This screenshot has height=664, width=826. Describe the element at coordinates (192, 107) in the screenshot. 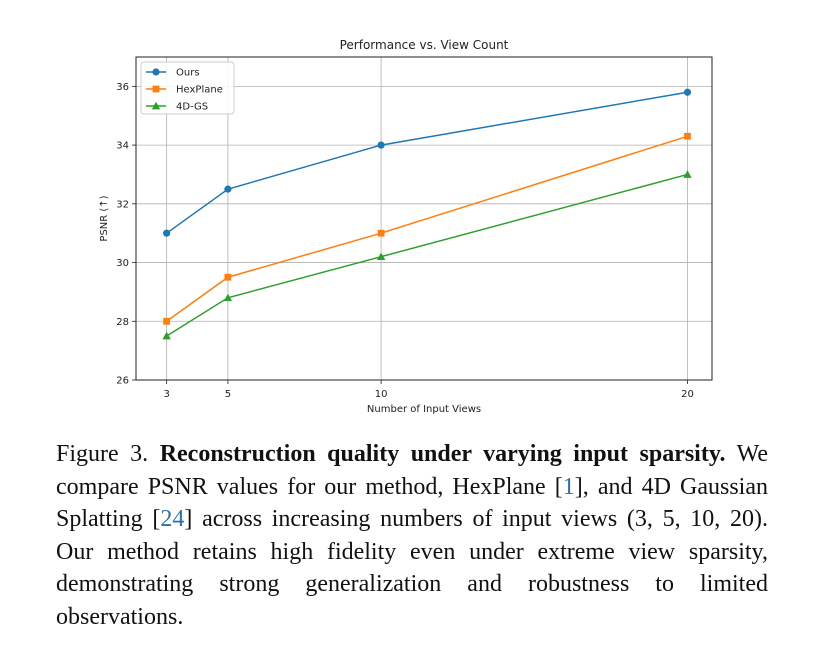

I see `legend-label-4d-gs: 4D-GS` at that location.